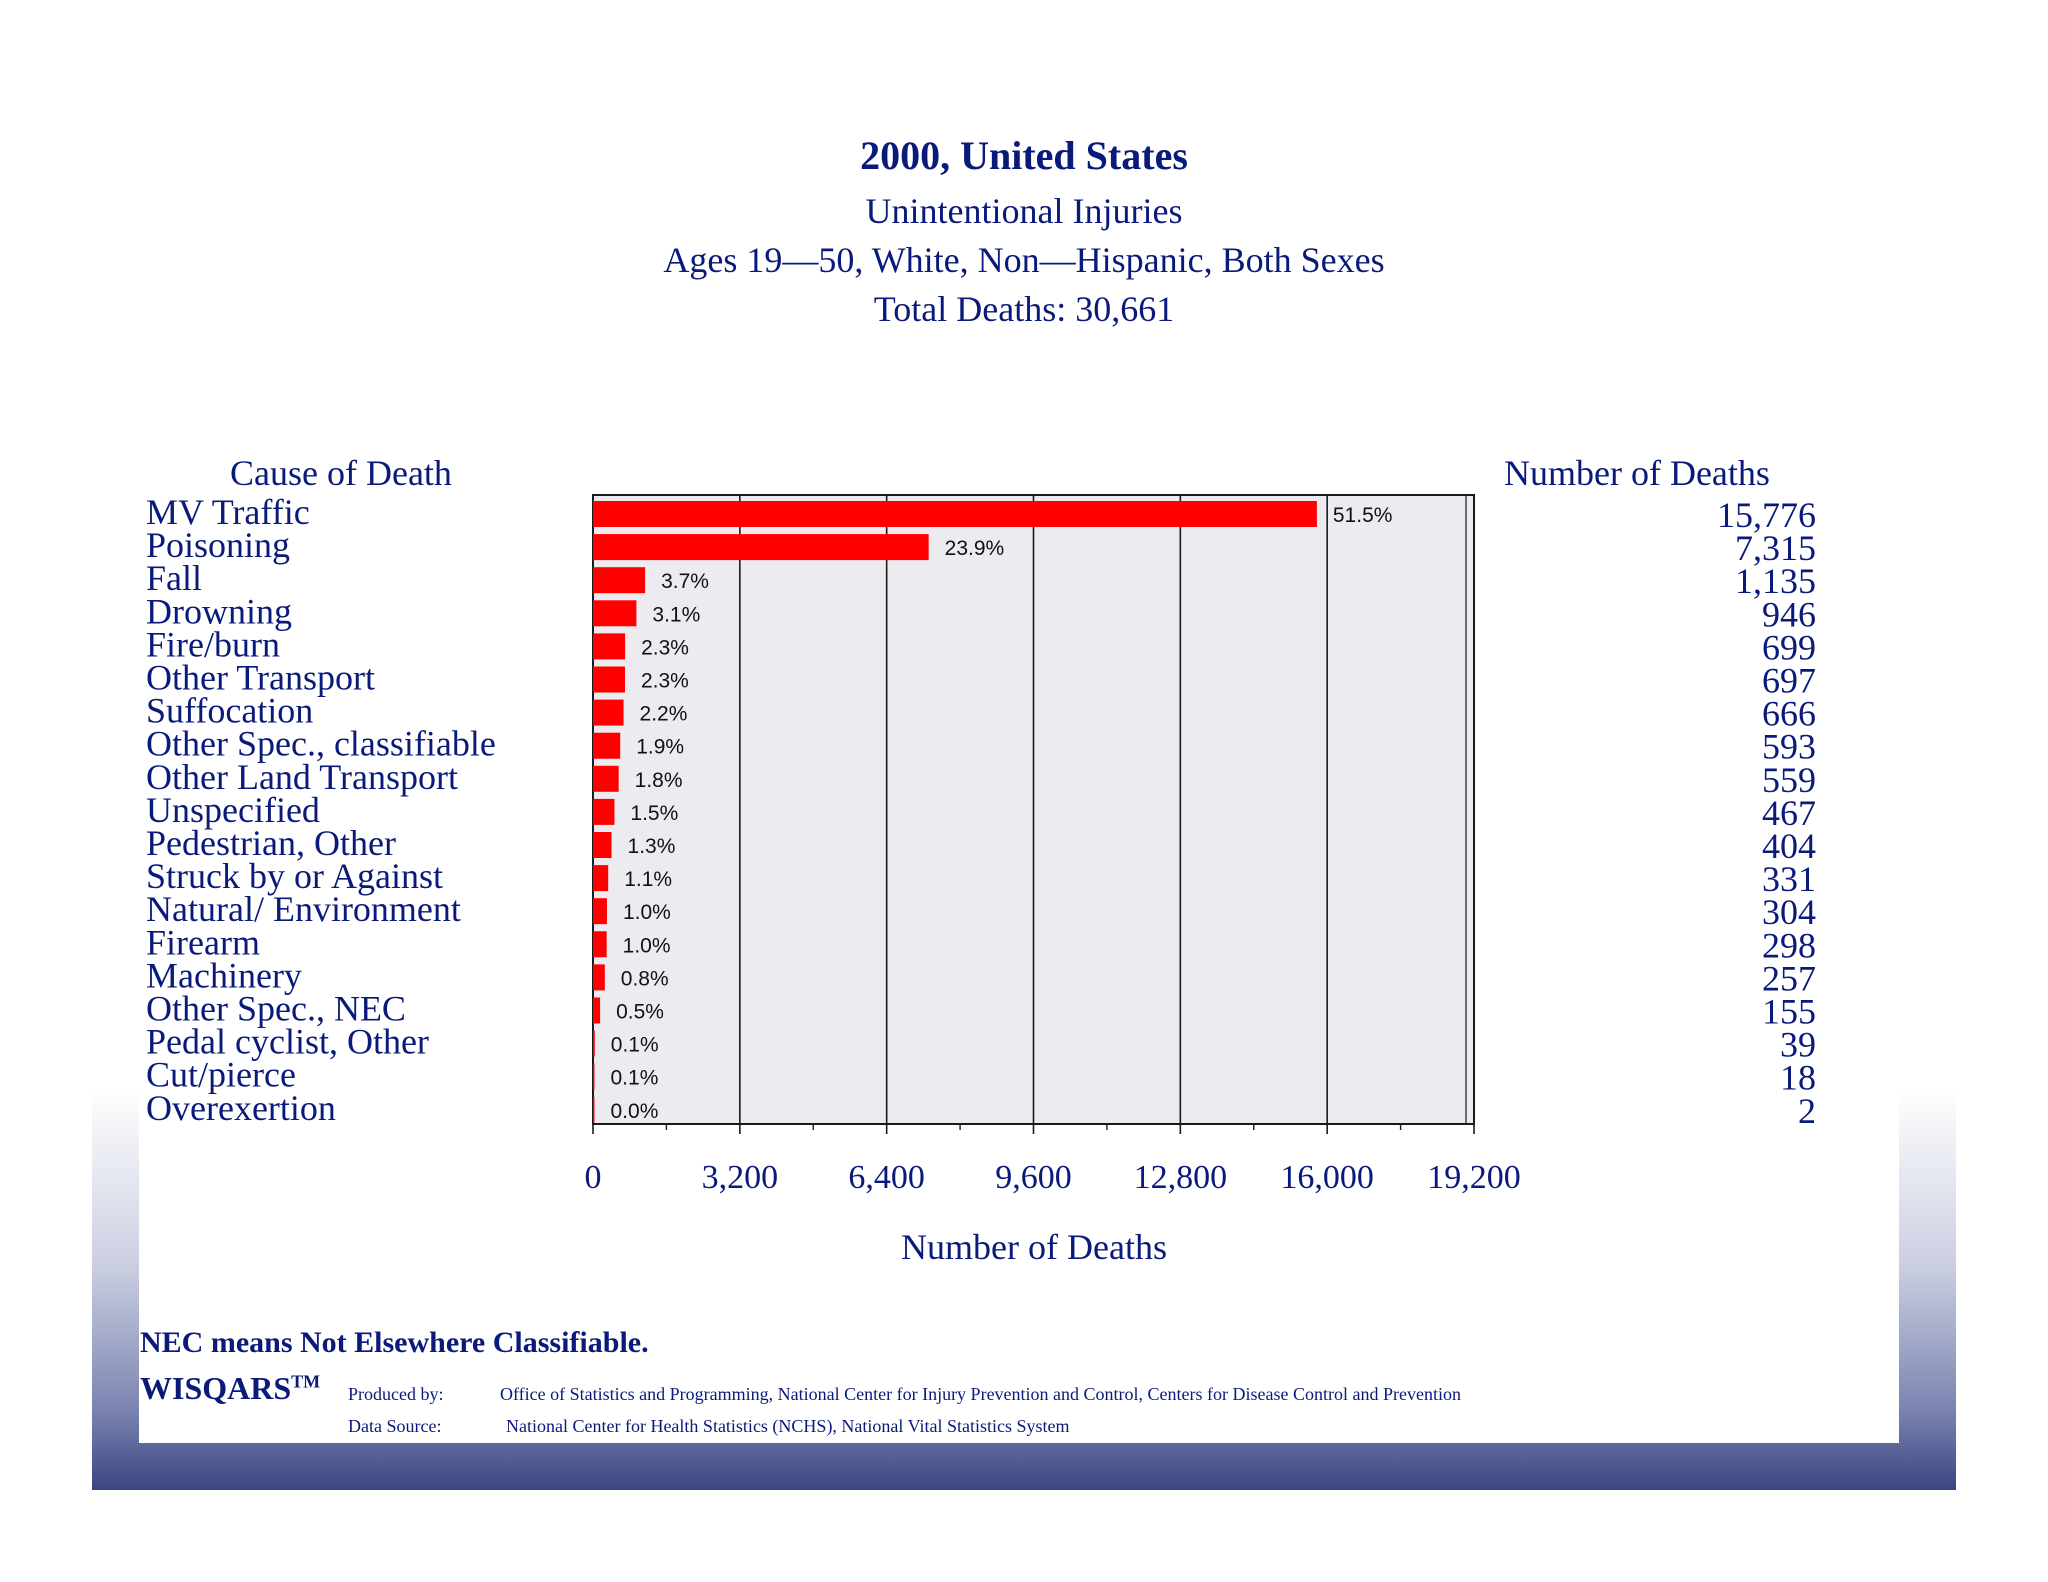 The image size is (2048, 1582). I want to click on deaths-value-label: 257, so click(1789, 978).